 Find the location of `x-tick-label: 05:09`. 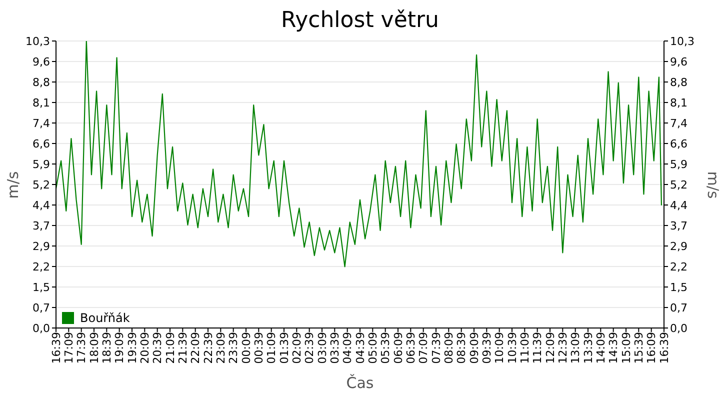

x-tick-label: 05:09 is located at coordinates (373, 348).